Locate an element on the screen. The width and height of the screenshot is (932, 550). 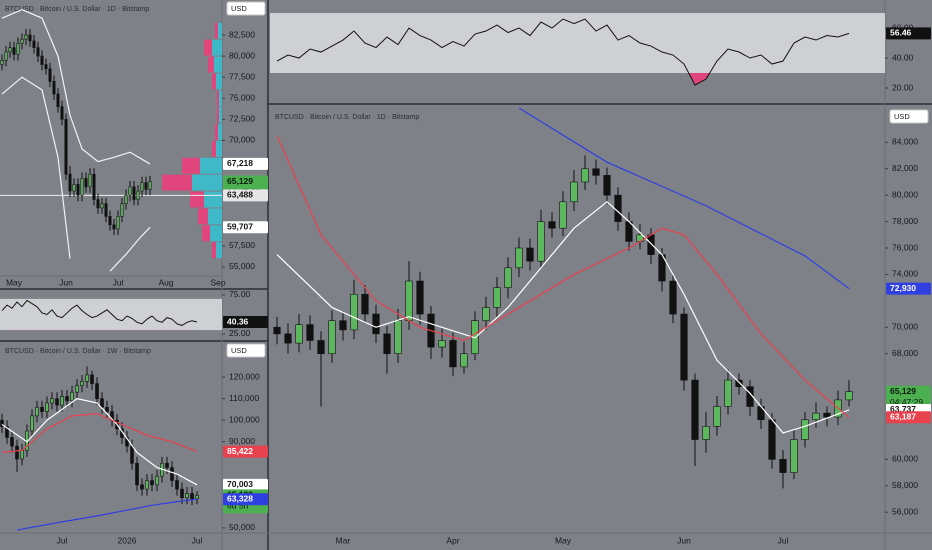
y-tick-label: 56,000 is located at coordinates (905, 511).